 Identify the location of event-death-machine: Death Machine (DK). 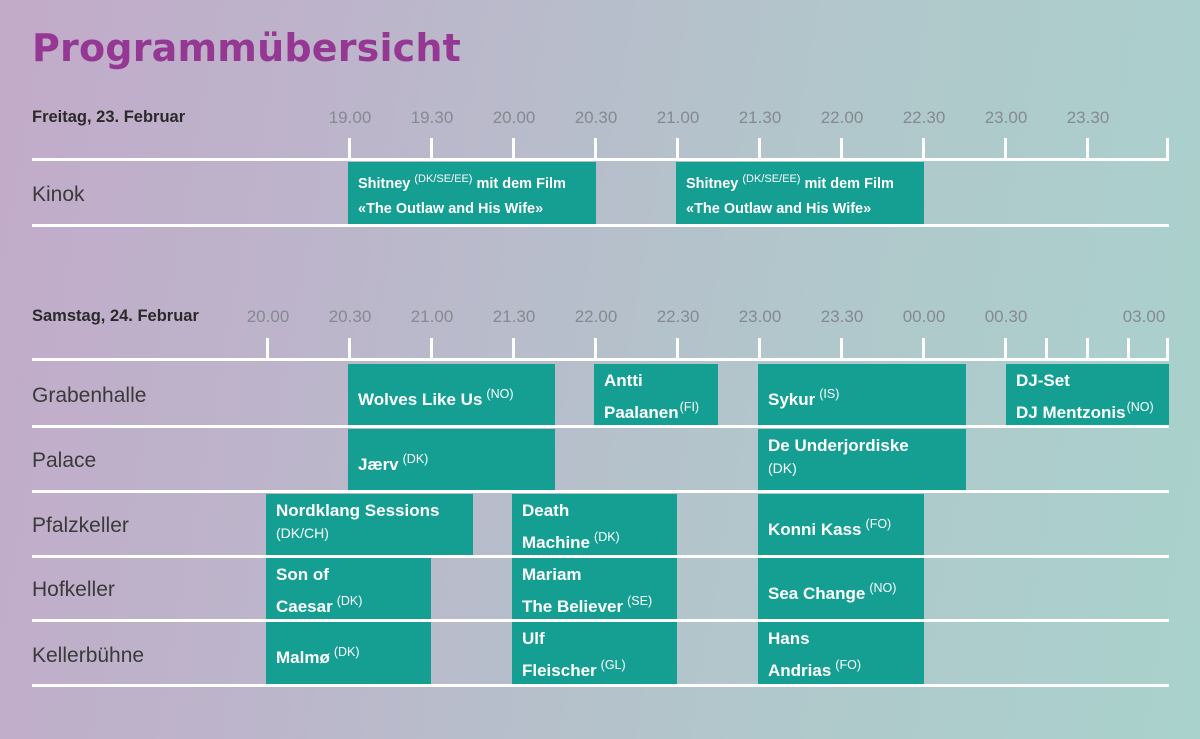
(594, 524).